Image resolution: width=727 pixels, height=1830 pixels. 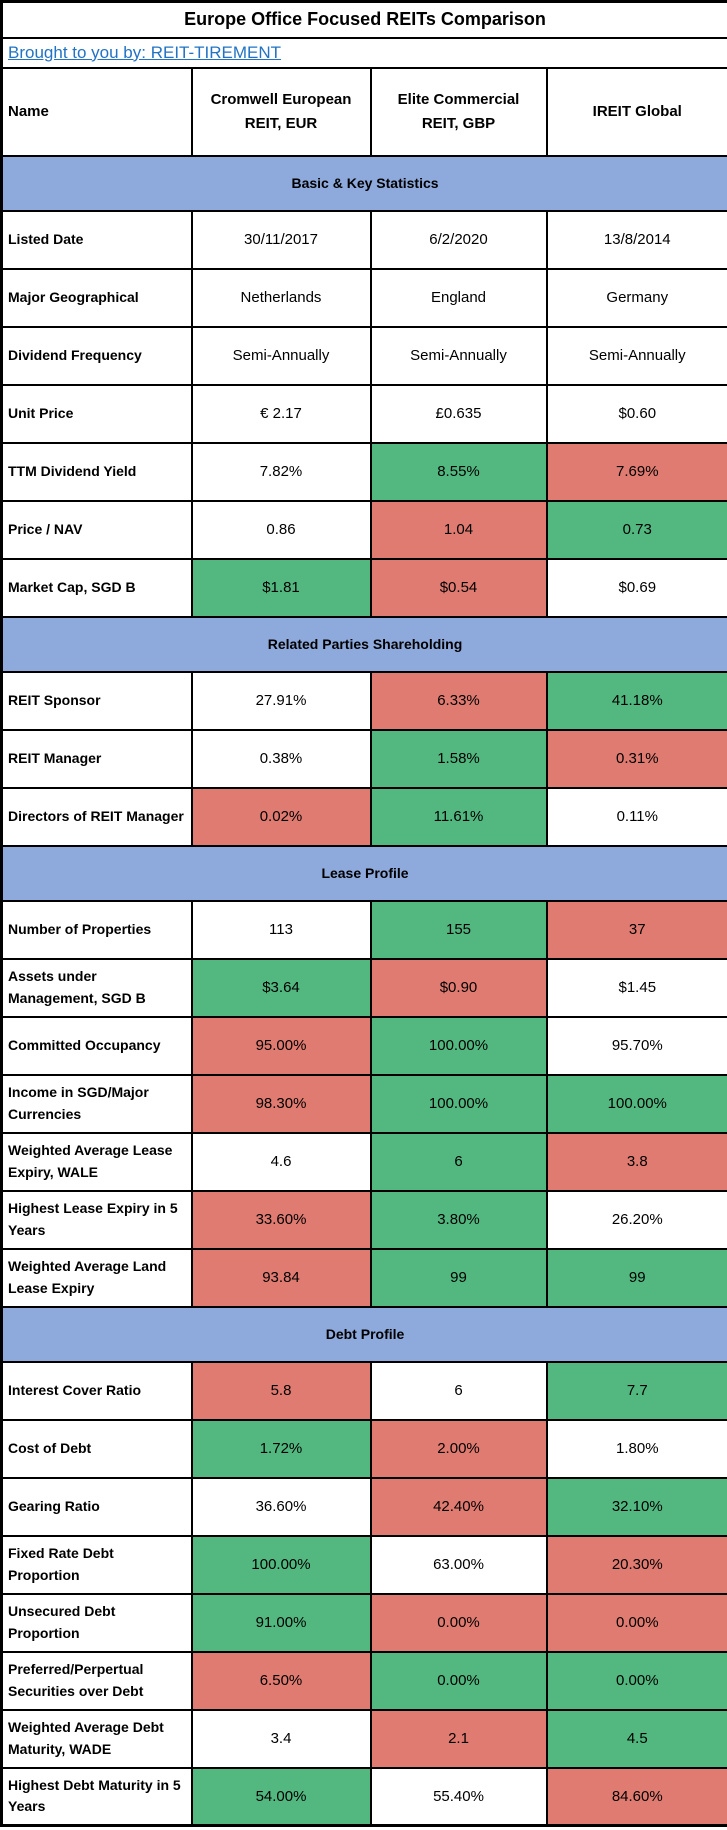 I want to click on table-row: Interest Cover Ratio 5.8 6 7.7, so click(x=363, y=1390).